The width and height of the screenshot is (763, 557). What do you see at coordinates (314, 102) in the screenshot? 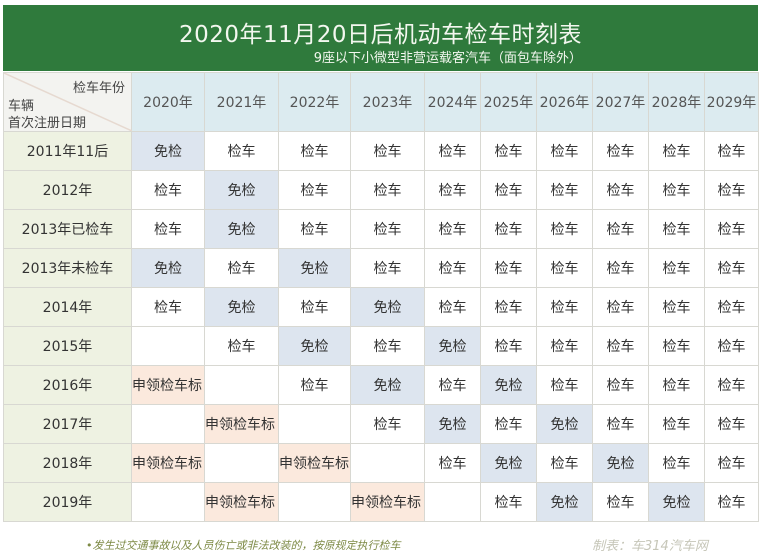
I see `column-header: 2022年` at bounding box center [314, 102].